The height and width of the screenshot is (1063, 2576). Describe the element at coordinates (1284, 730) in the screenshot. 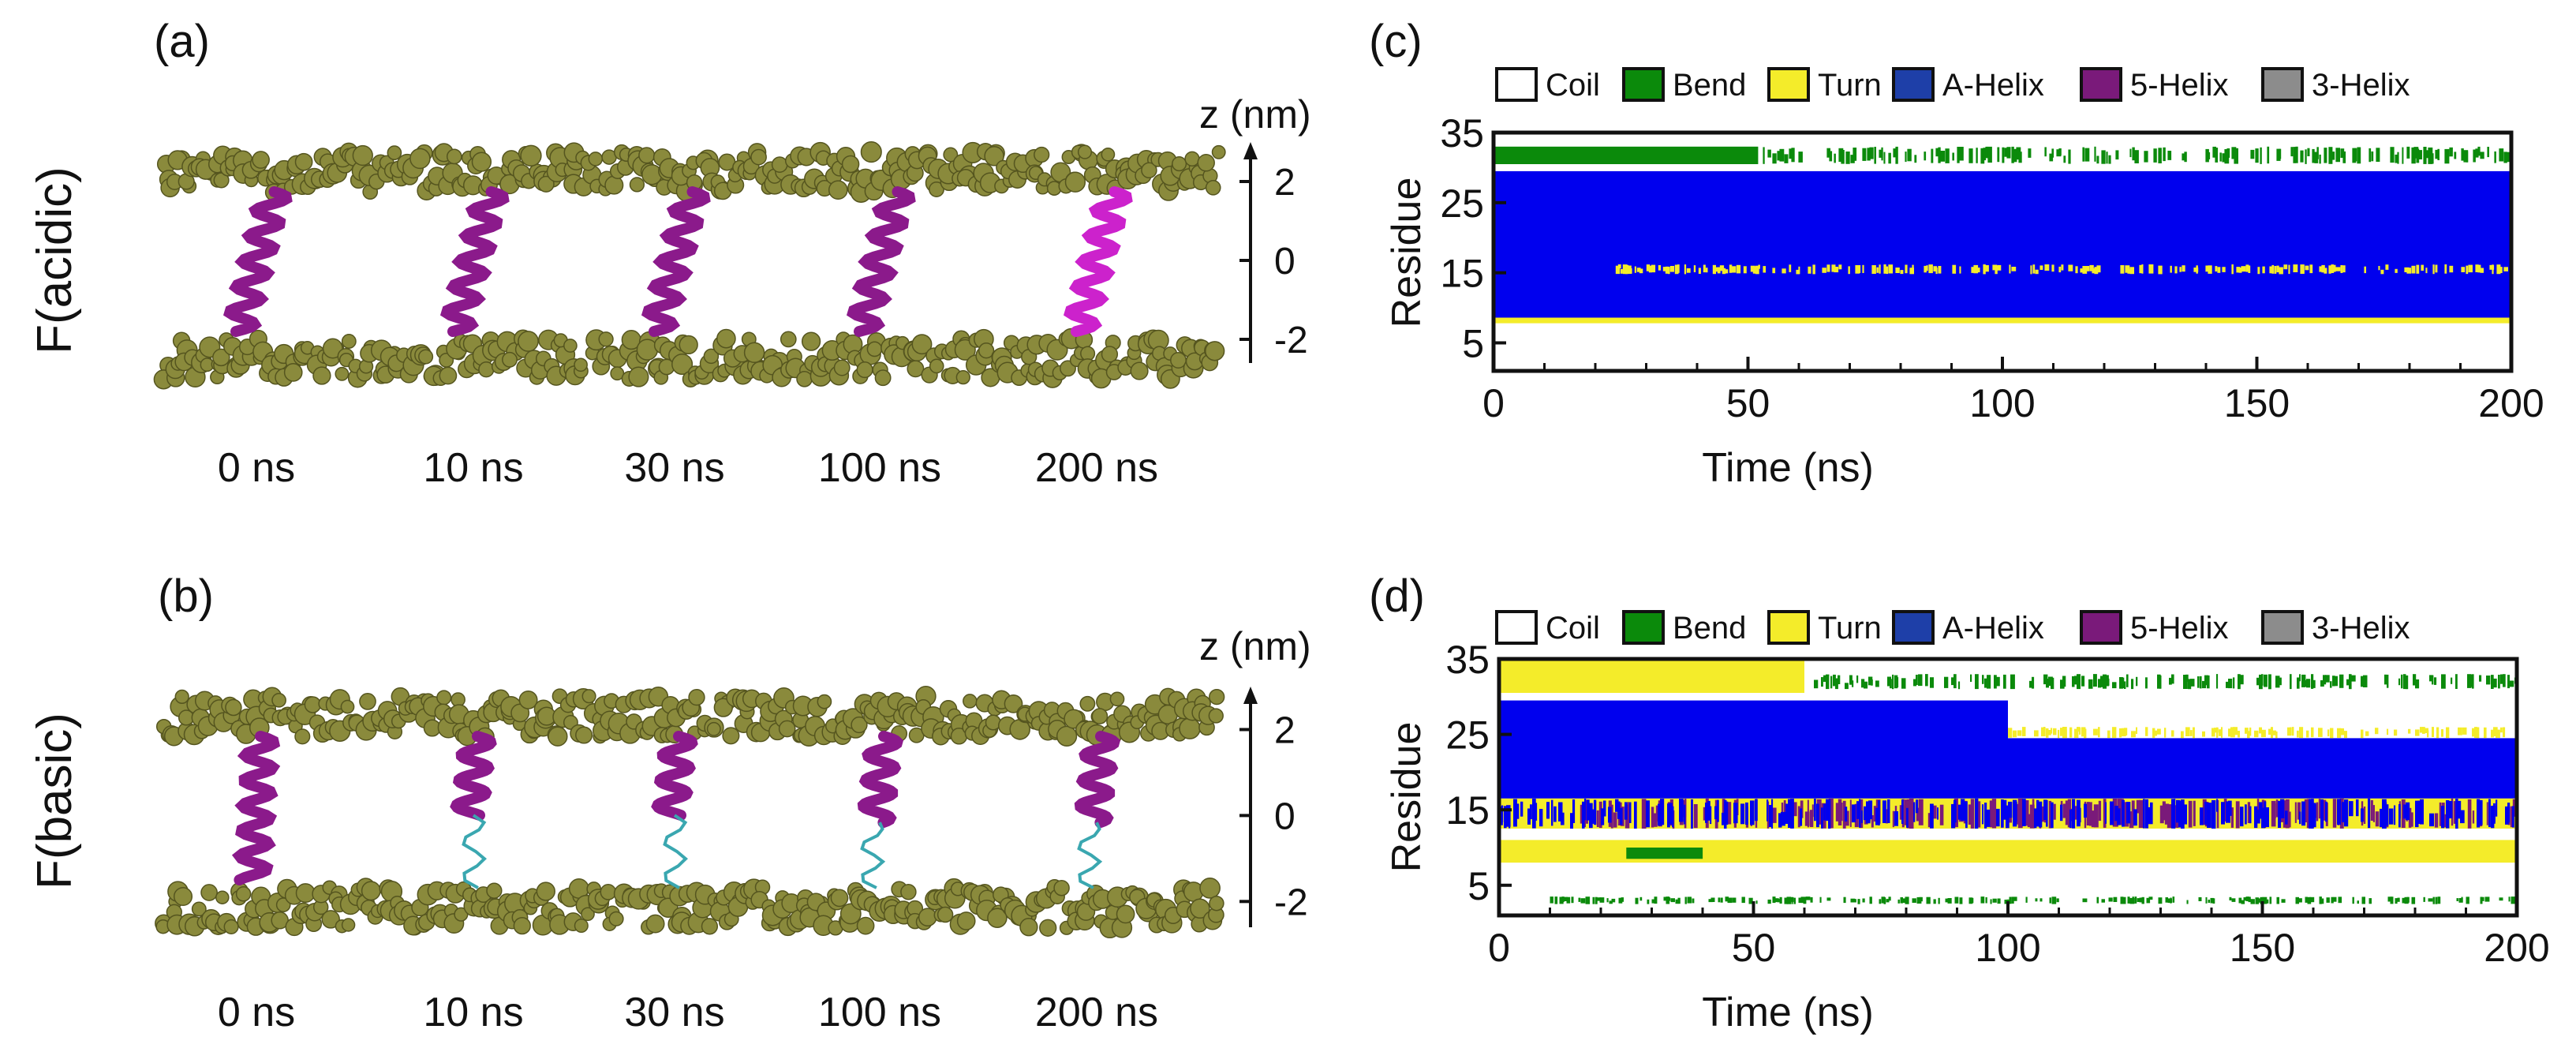

I see `z-tick-label: 2` at that location.